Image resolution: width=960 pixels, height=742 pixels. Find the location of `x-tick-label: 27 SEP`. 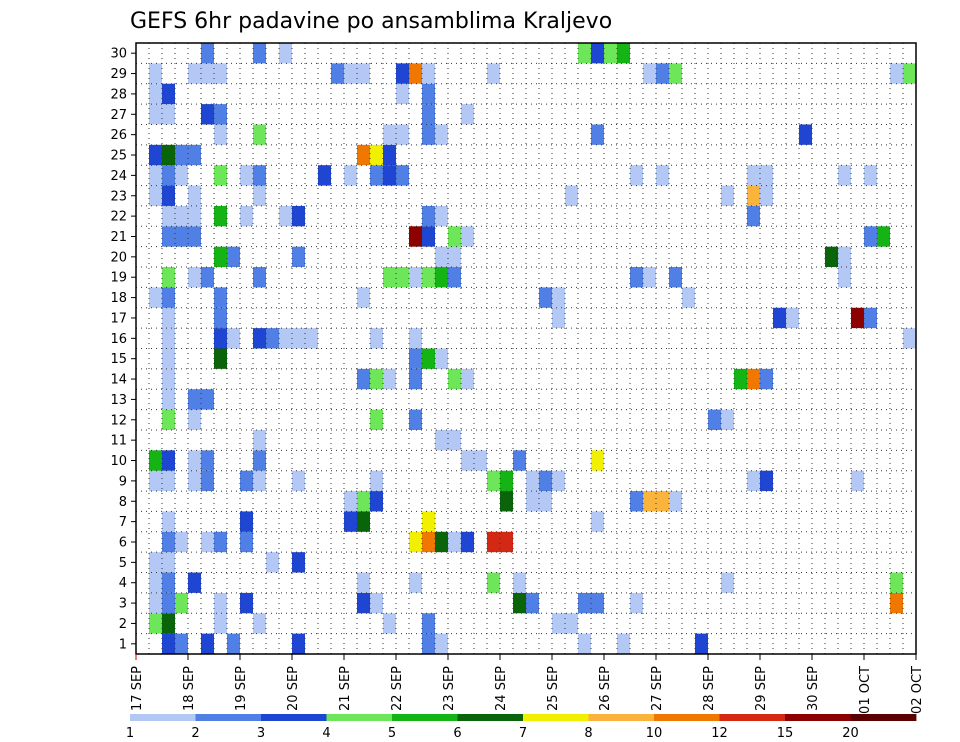

x-tick-label: 27 SEP is located at coordinates (657, 688).